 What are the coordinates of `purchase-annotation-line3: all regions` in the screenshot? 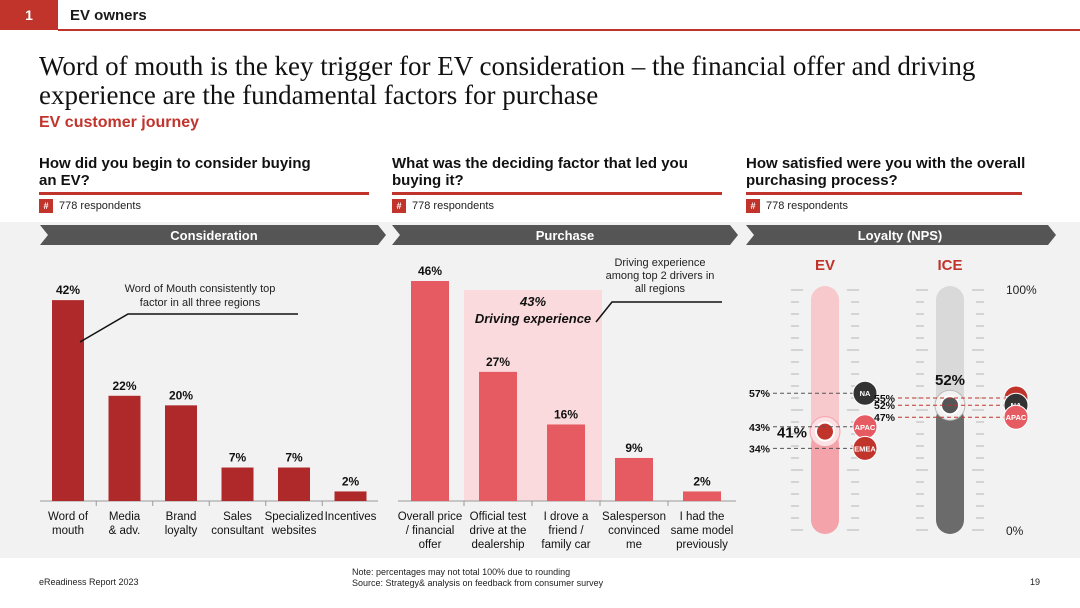 It's located at (660, 289).